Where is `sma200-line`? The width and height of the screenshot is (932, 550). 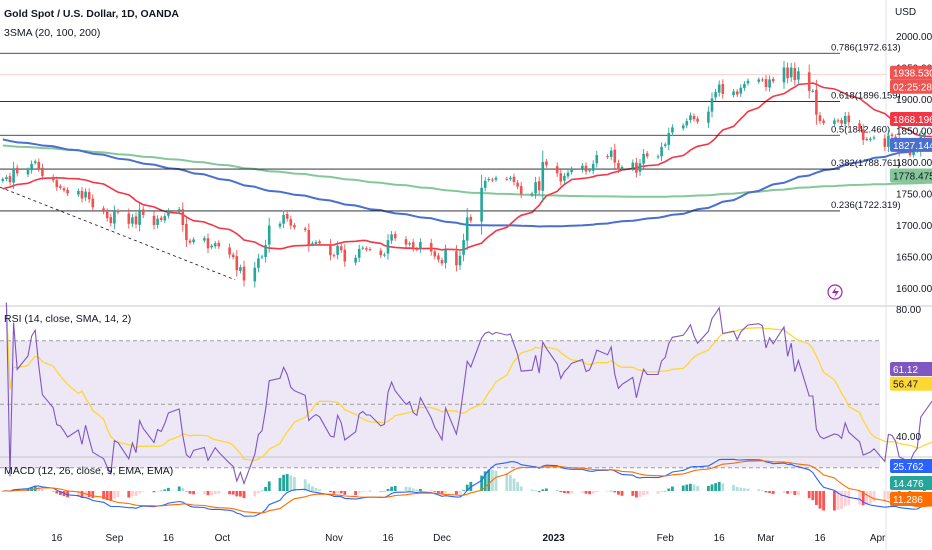
sma200-line is located at coordinates (467, 171).